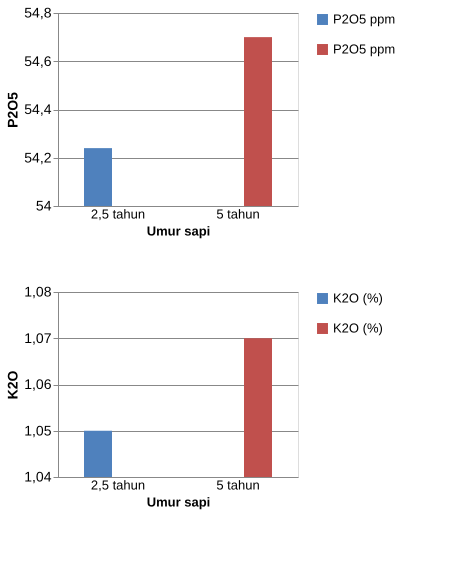 The width and height of the screenshot is (453, 577). I want to click on y-tick-label: 54,4, so click(38, 109).